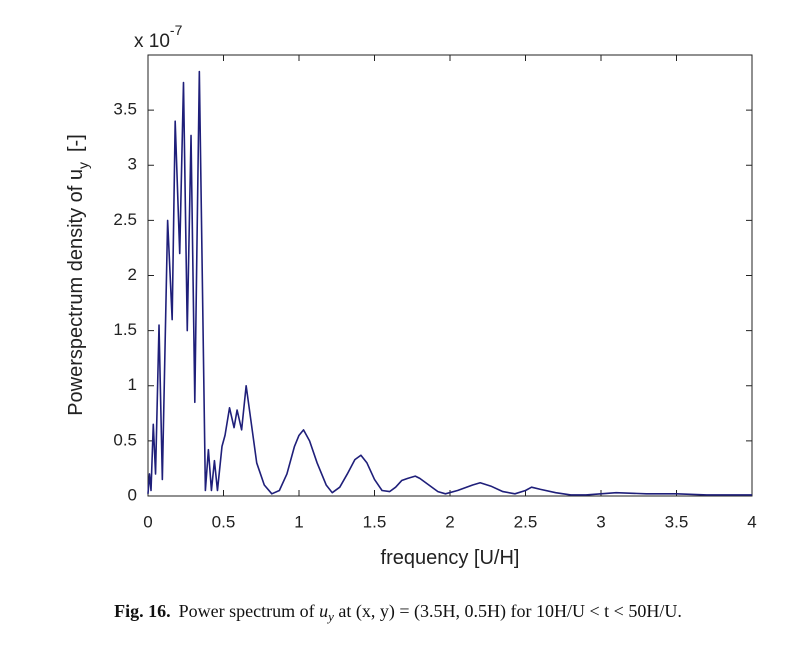 The height and width of the screenshot is (662, 796). Describe the element at coordinates (132, 164) in the screenshot. I see `y-tick-label: 3` at that location.